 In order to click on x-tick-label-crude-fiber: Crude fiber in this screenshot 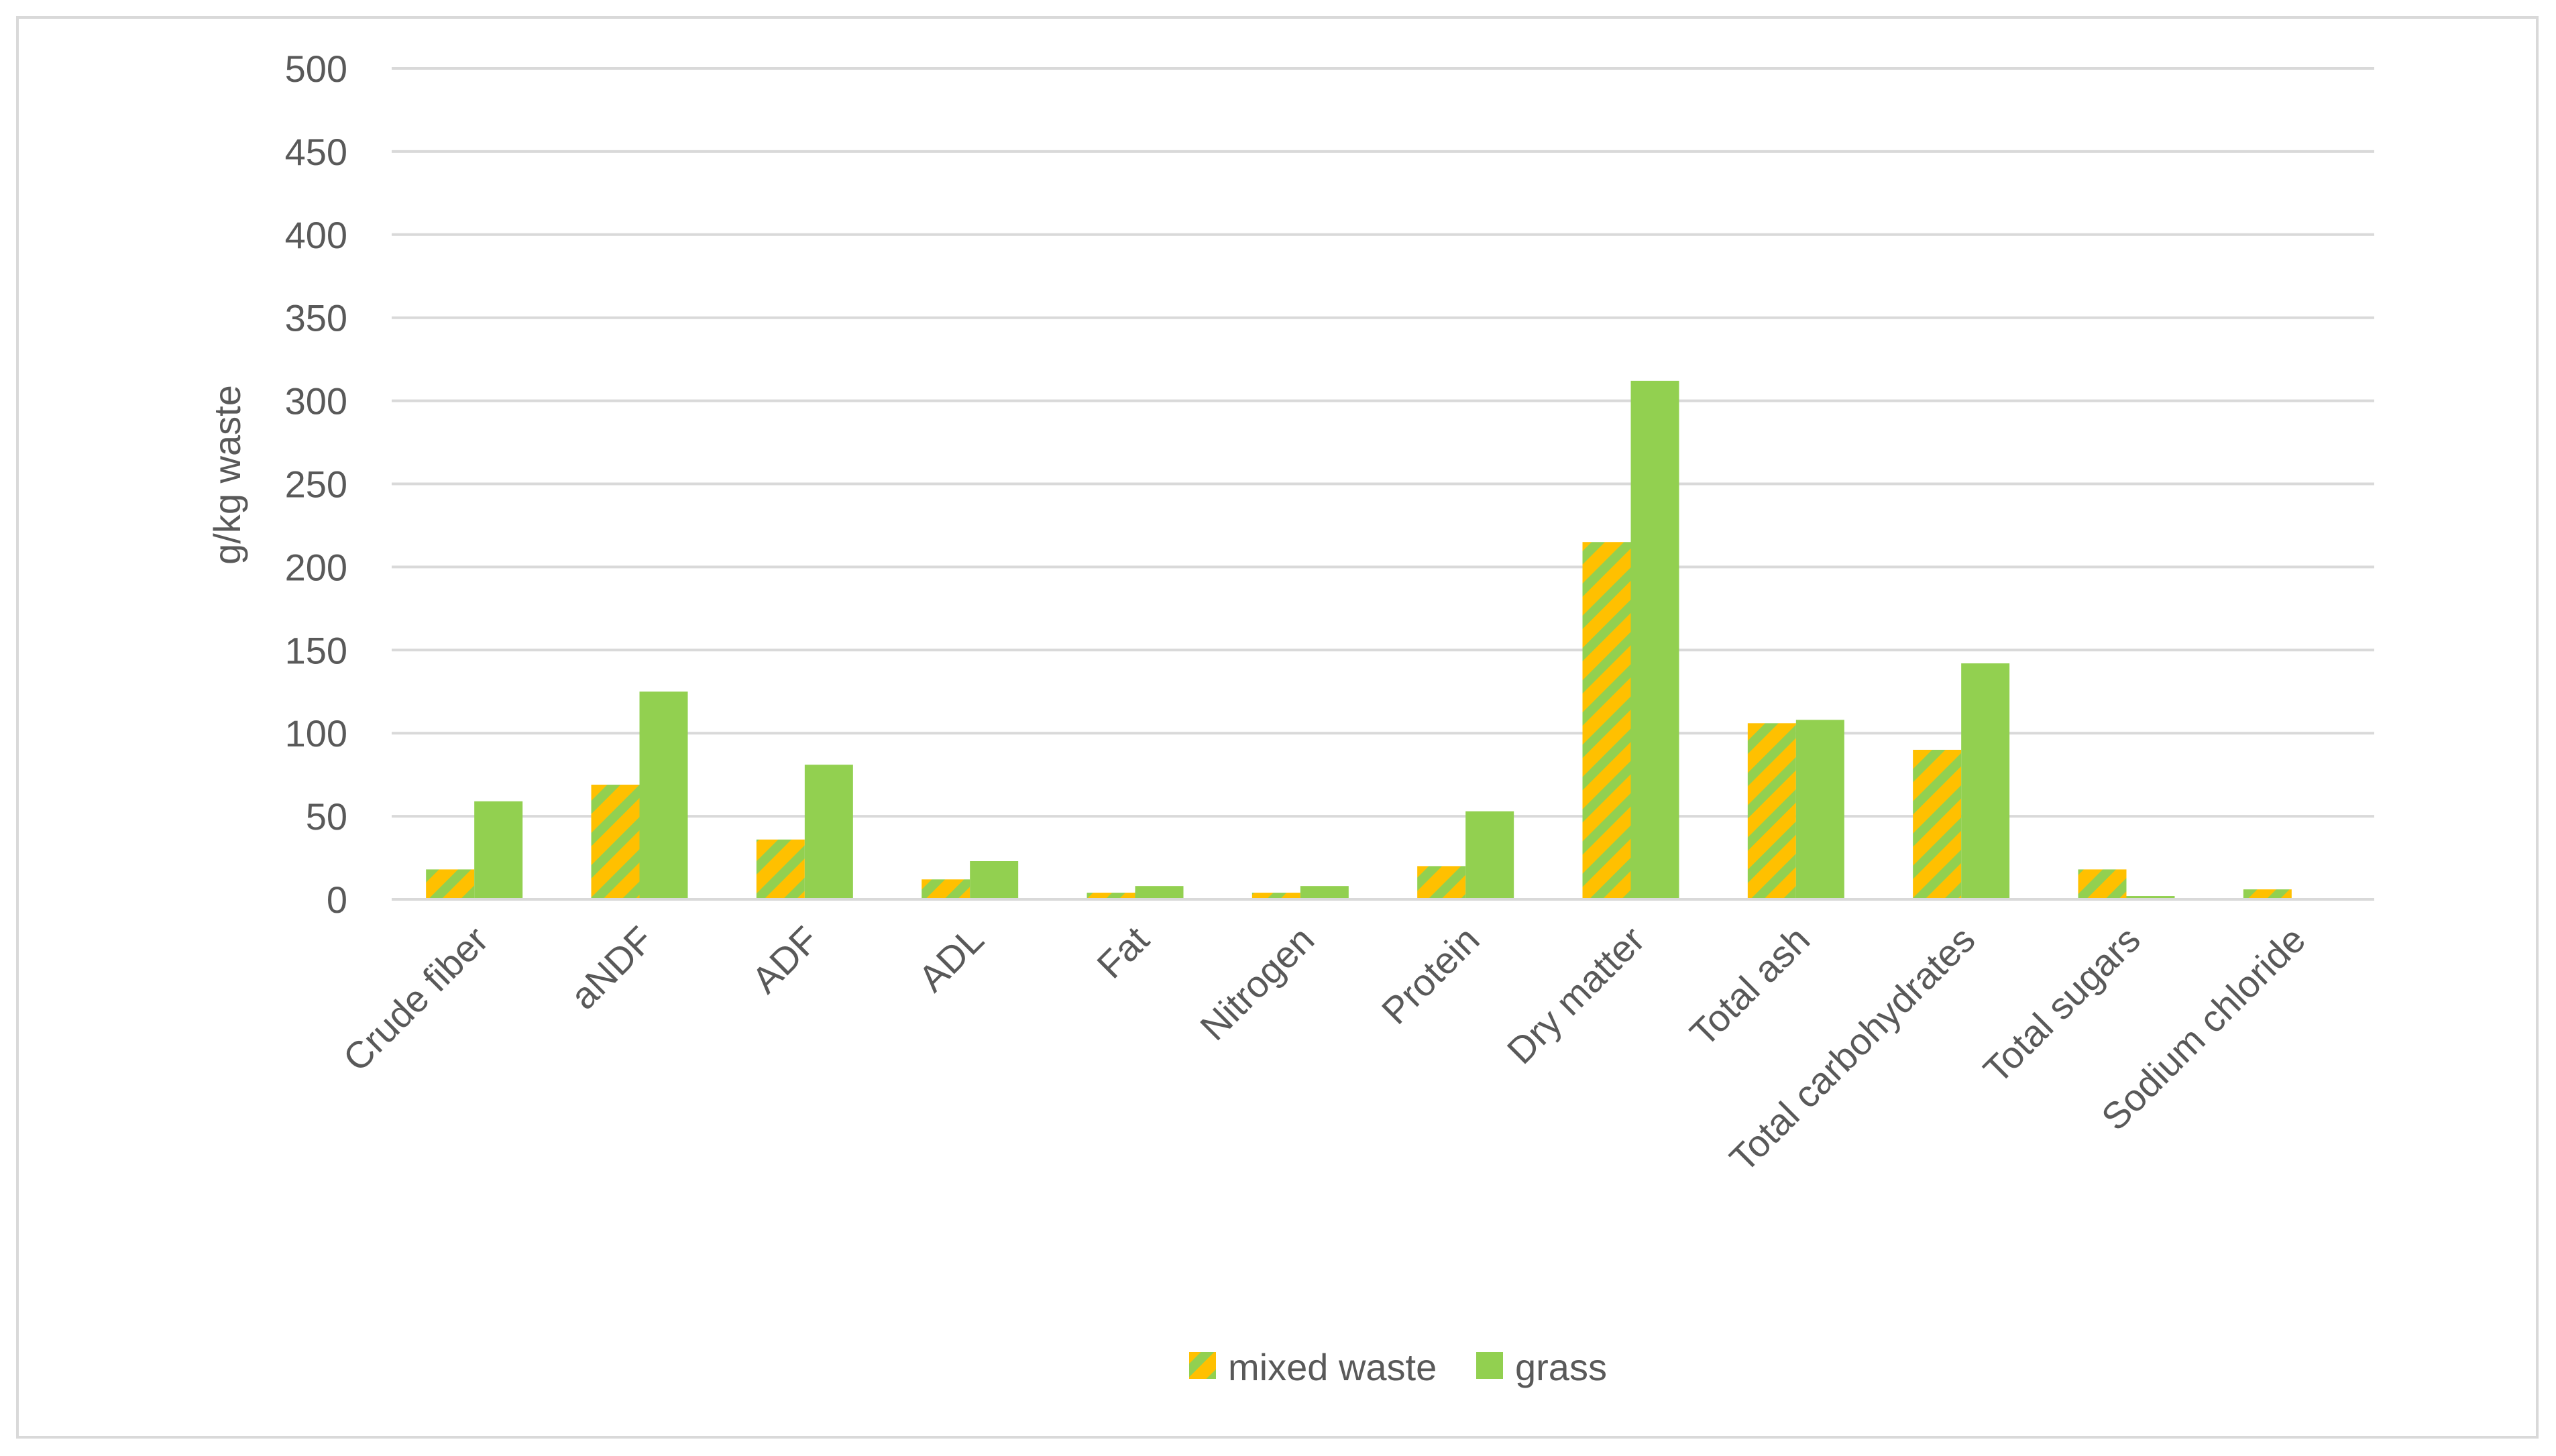, I will do `click(415, 998)`.